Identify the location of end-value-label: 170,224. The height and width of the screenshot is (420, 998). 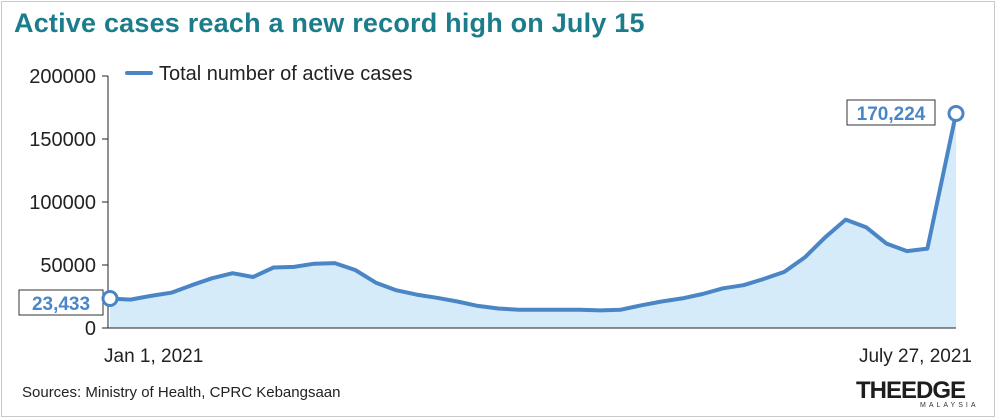
(891, 114).